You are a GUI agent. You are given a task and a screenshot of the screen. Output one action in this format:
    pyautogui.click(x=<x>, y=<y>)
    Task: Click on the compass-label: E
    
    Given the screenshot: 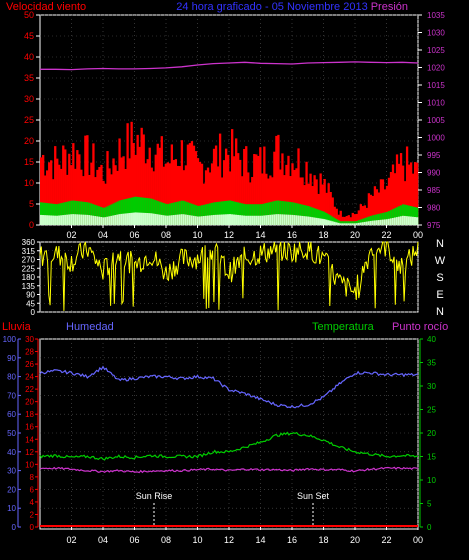 What is the action you would take?
    pyautogui.click(x=439, y=295)
    